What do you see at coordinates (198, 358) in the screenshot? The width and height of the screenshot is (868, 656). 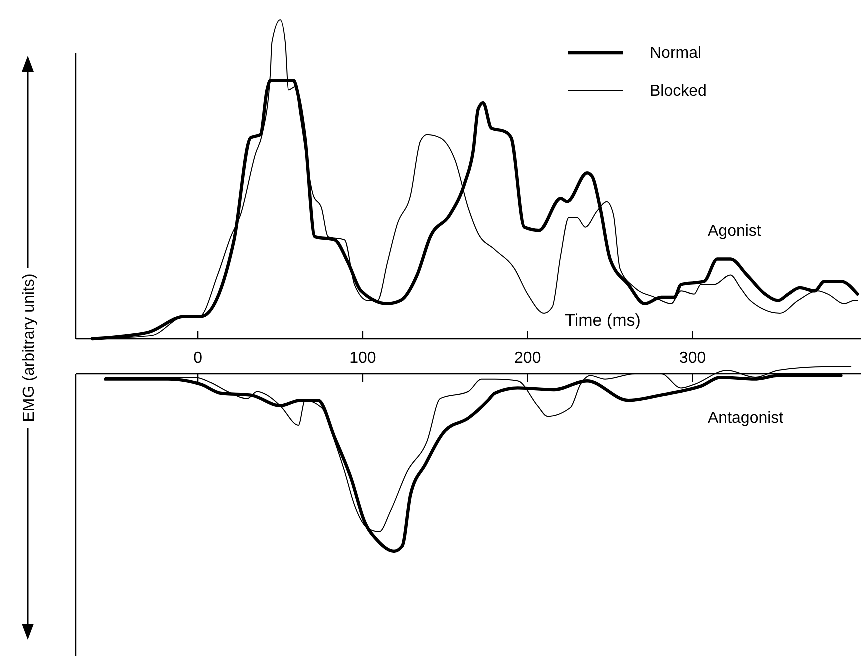 I see `x-tick-label: 0` at bounding box center [198, 358].